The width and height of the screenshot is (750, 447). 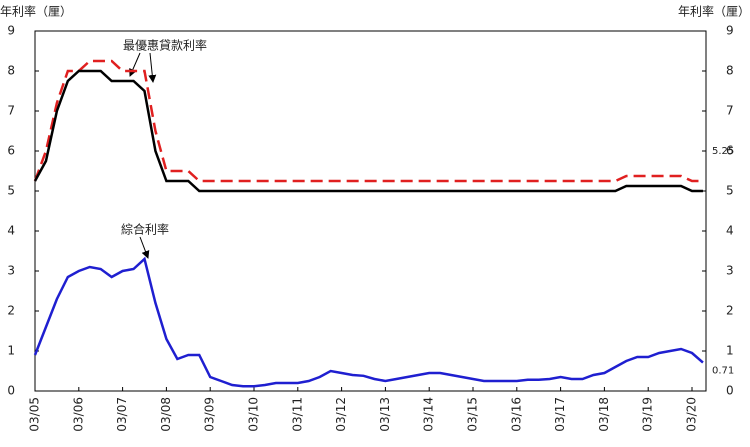 I want to click on x-tick-label: 03/15, so click(x=473, y=414).